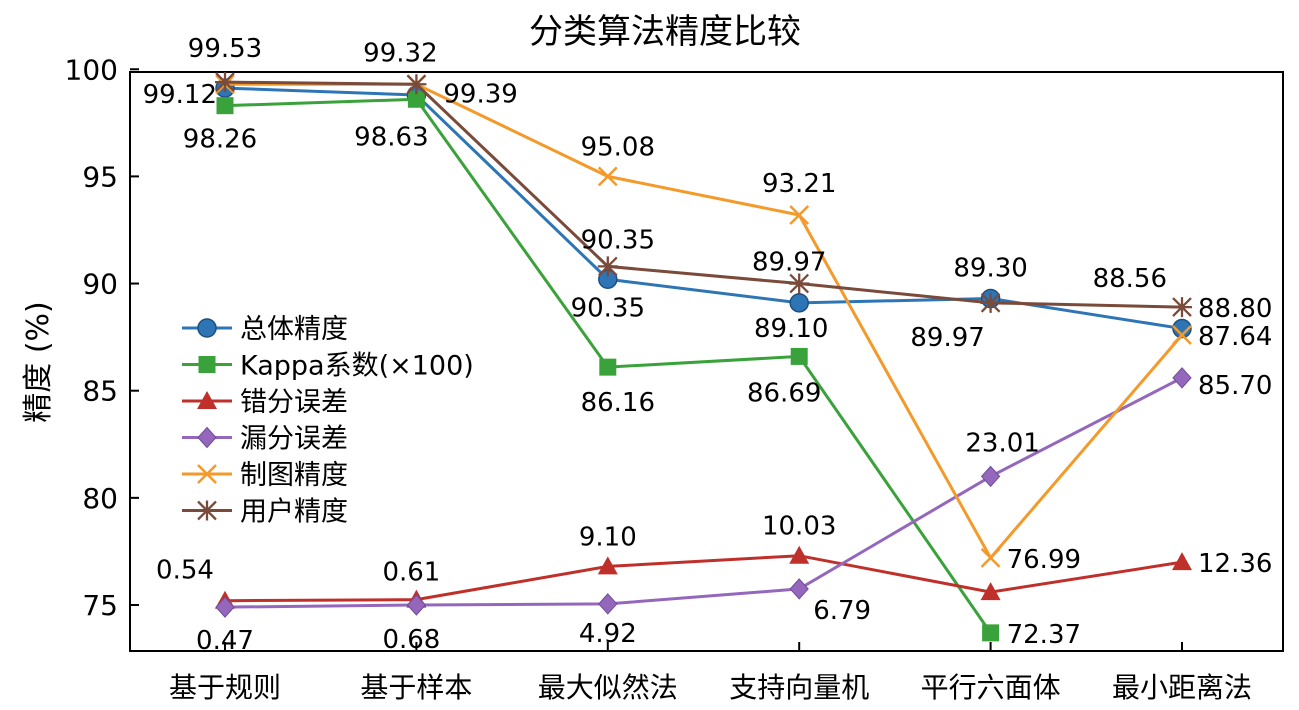 This screenshot has height=710, width=1299. What do you see at coordinates (100, 605) in the screenshot?
I see `y-tick-label: 75` at bounding box center [100, 605].